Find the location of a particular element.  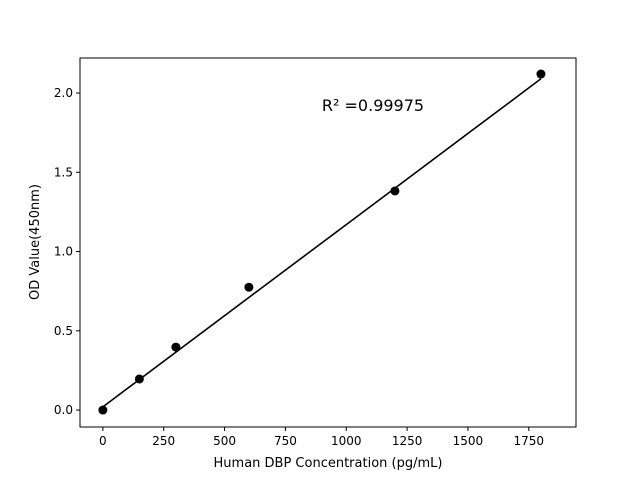

r-squared-annotation: R² =0.99975 is located at coordinates (373, 105).